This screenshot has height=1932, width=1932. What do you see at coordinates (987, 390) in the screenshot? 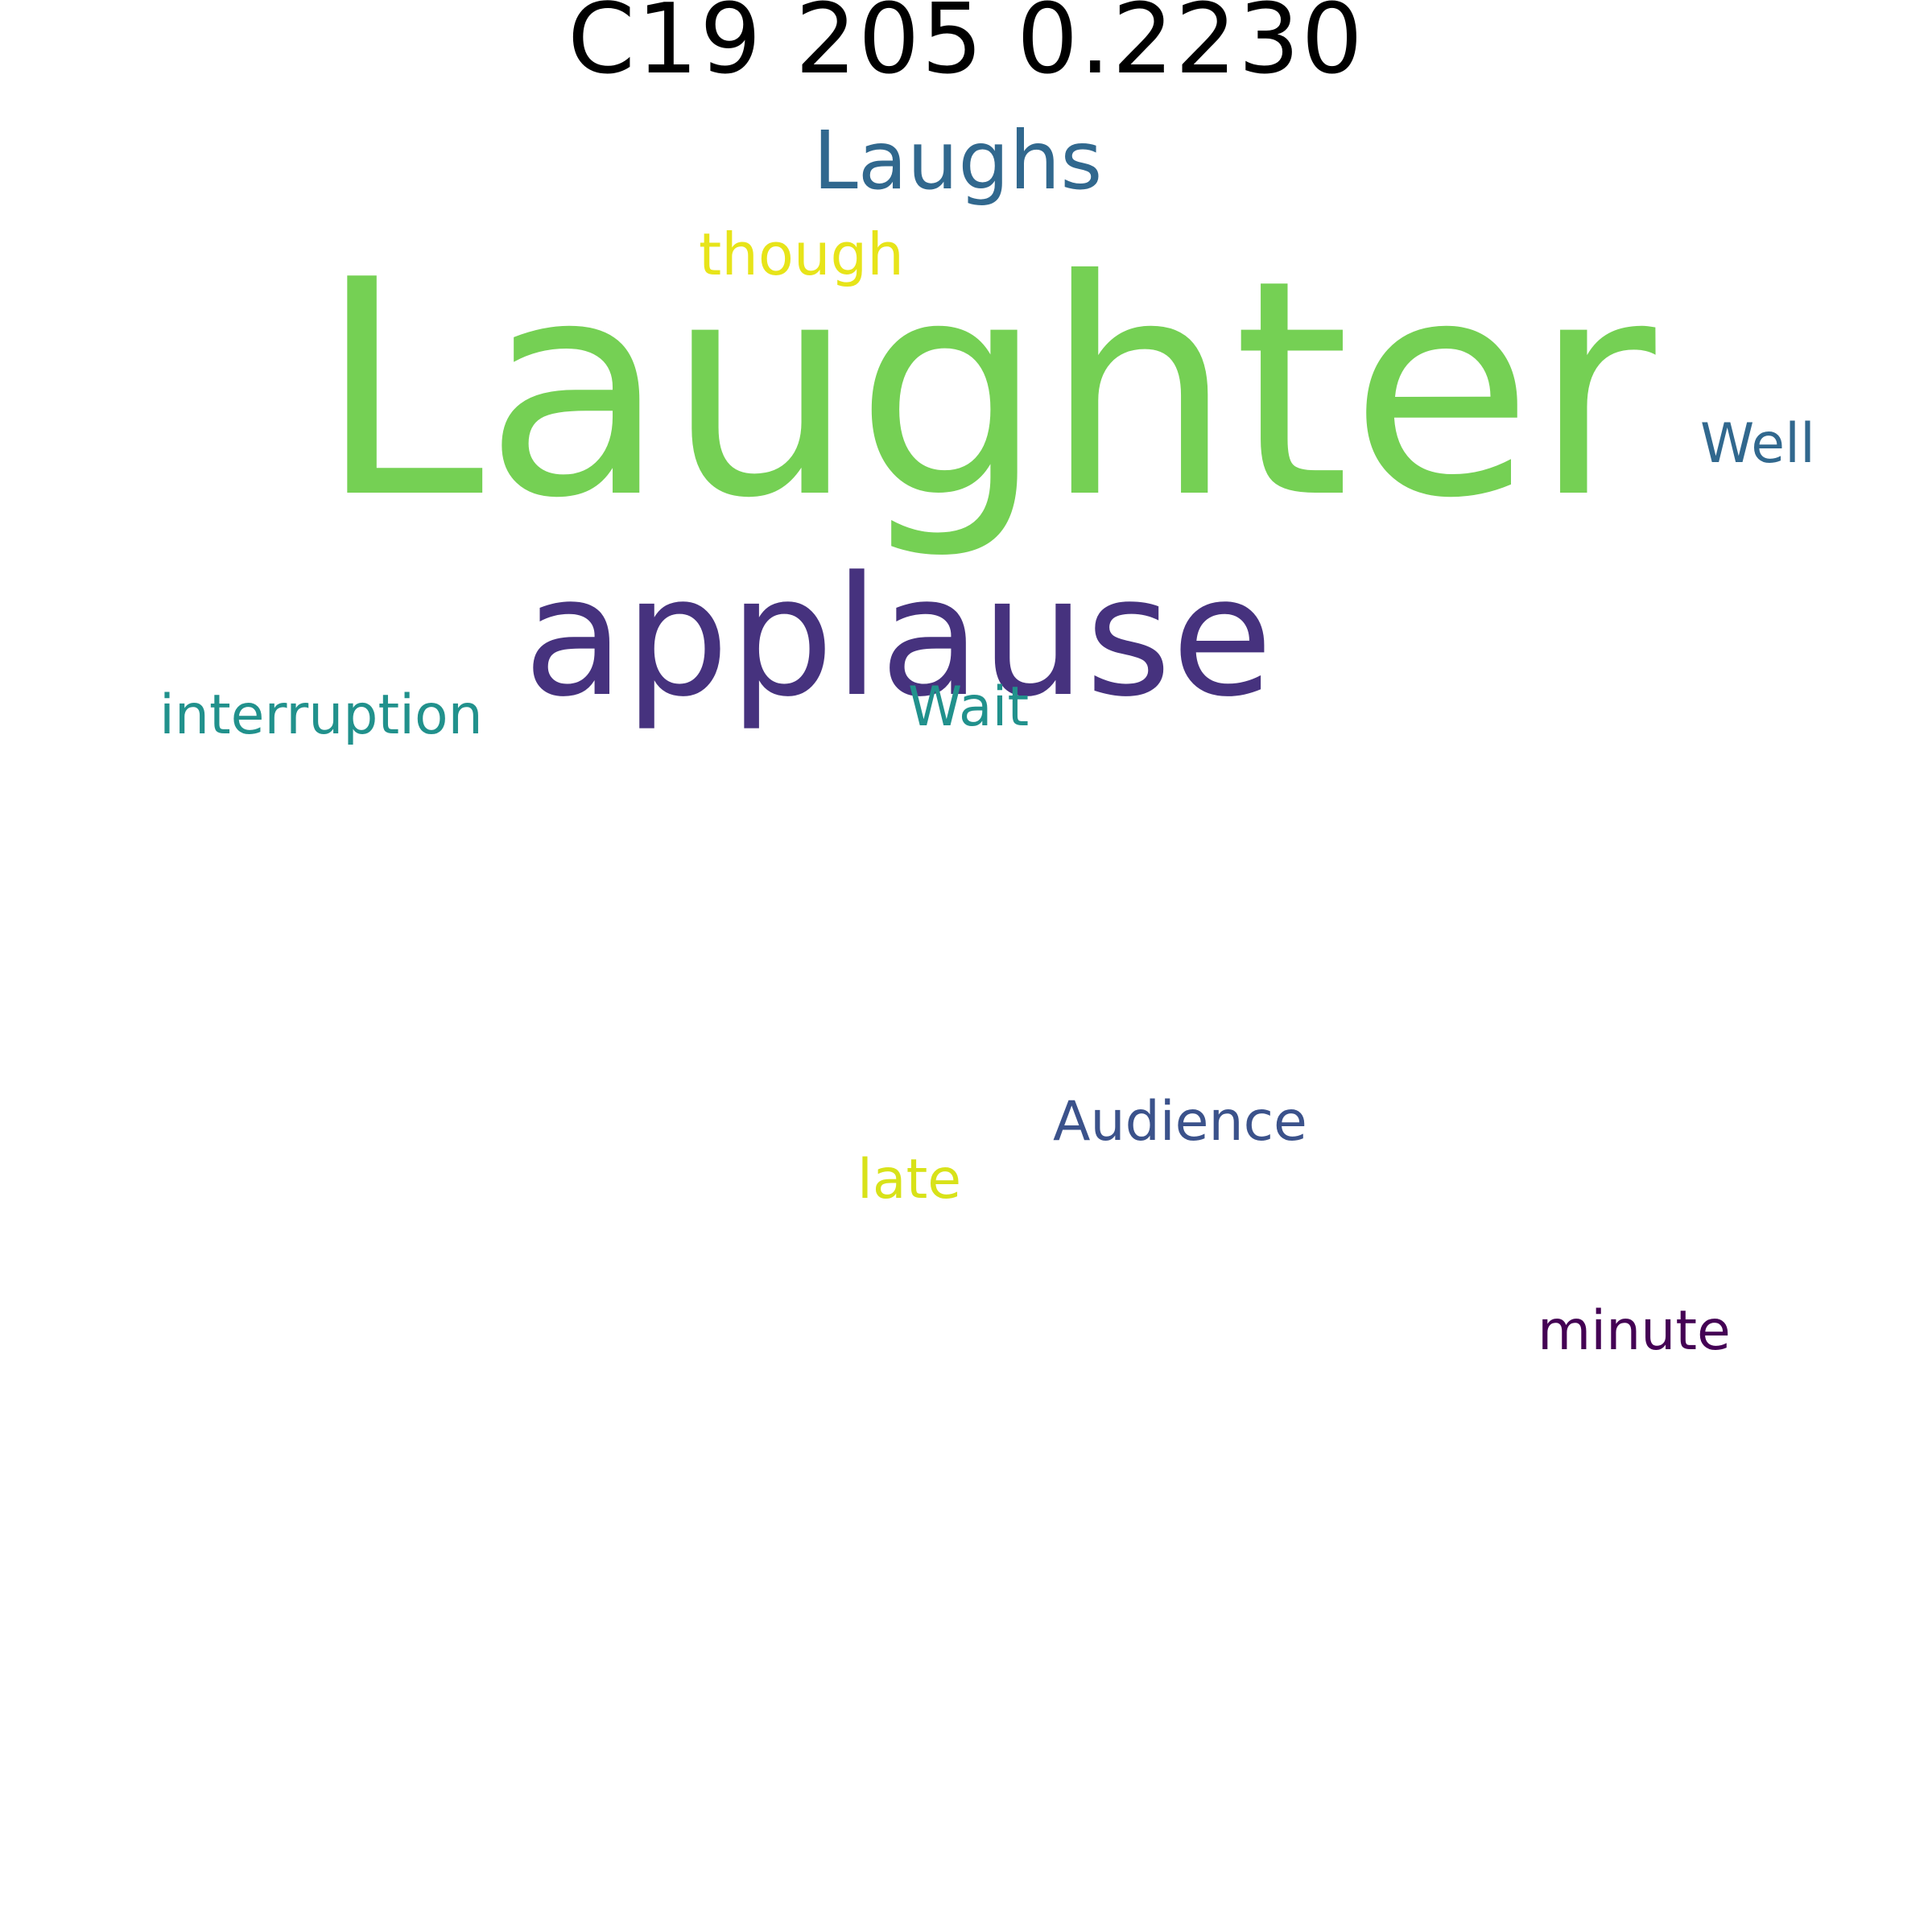
I see `word-laughter: Laughter` at bounding box center [987, 390].